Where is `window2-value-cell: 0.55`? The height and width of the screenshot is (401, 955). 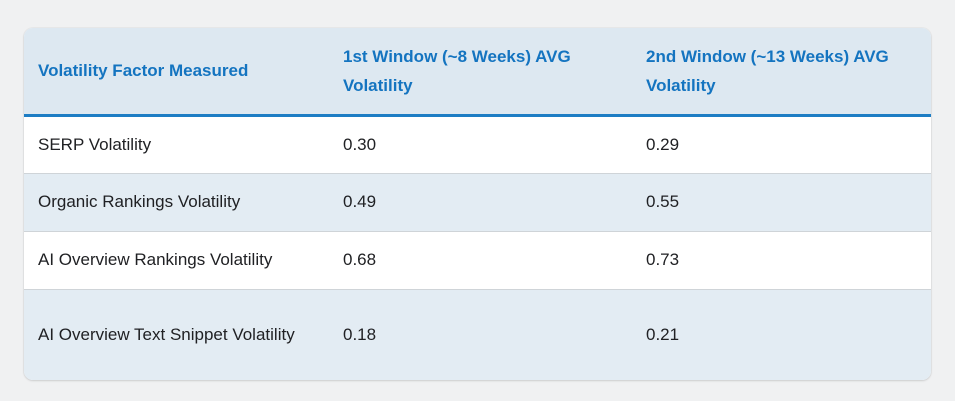 window2-value-cell: 0.55 is located at coordinates (781, 201).